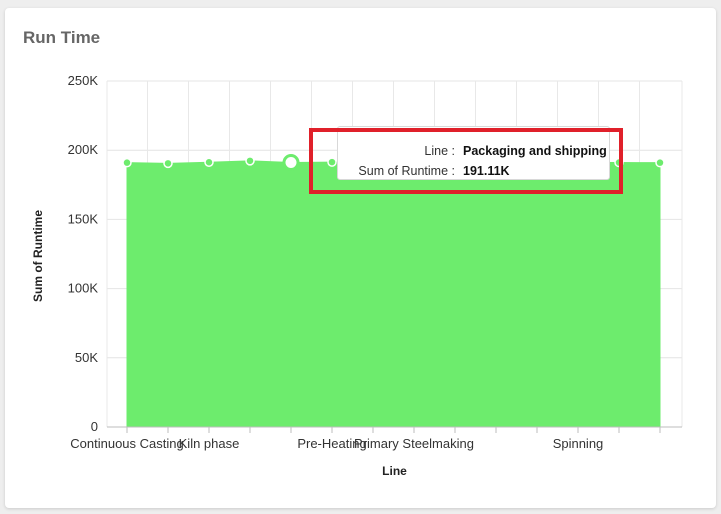 This screenshot has height=514, width=721. What do you see at coordinates (38, 256) in the screenshot?
I see `y-axis-title: Sum of Runtime` at bounding box center [38, 256].